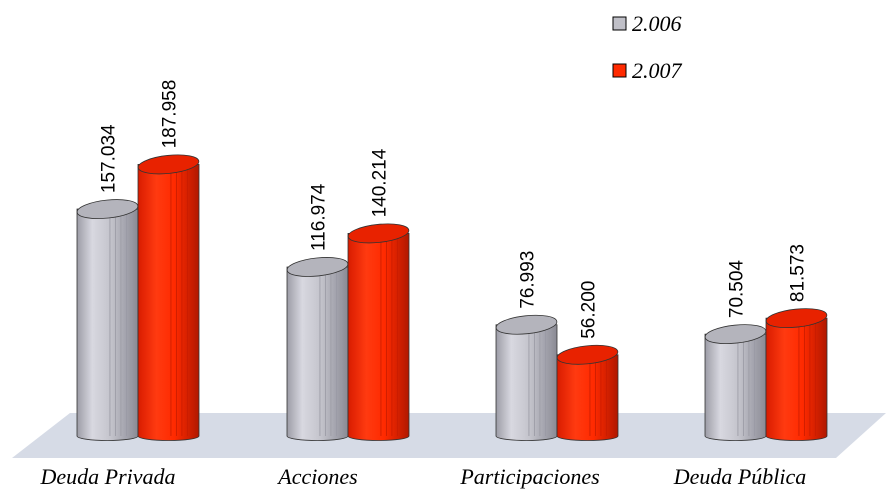  I want to click on value-label-deuda-privada-2007: 187.958, so click(170, 114).